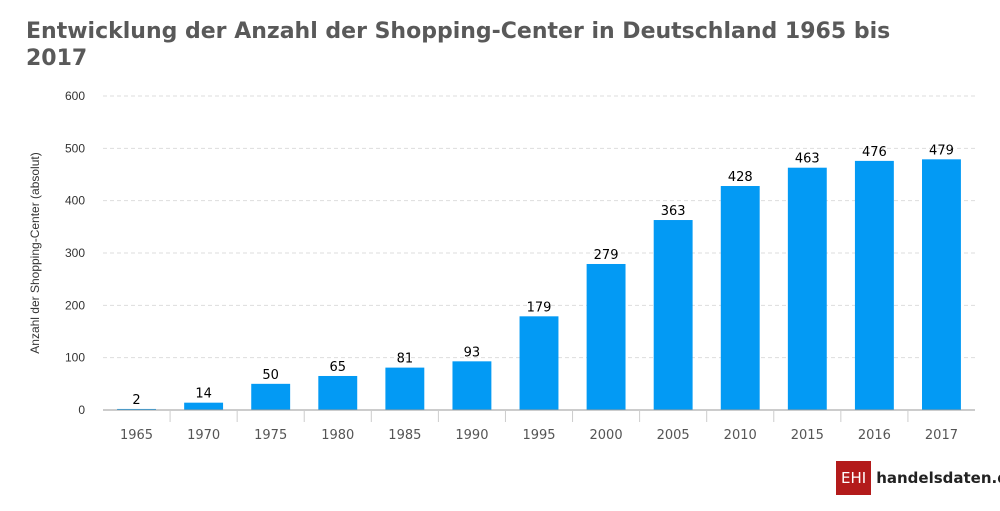 This screenshot has height=511, width=1000. I want to click on y-tick-label: 300, so click(75, 253).